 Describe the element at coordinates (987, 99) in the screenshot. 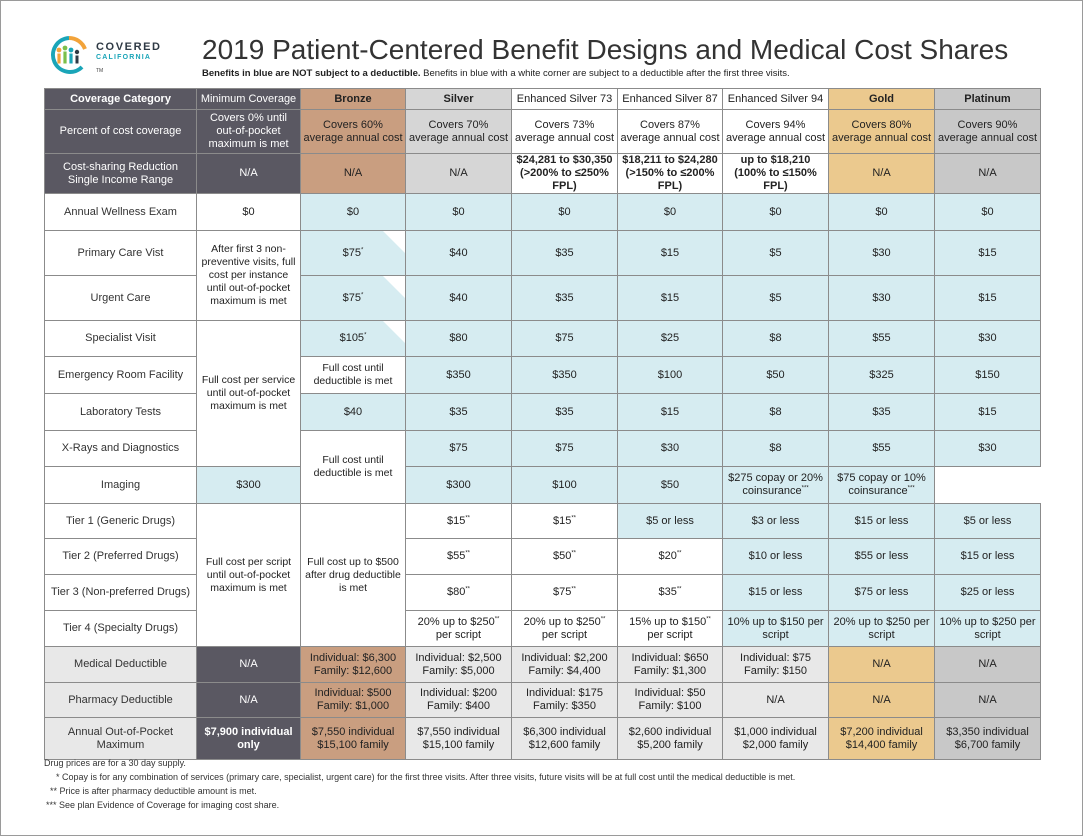

I see `col-header: Platinum` at that location.